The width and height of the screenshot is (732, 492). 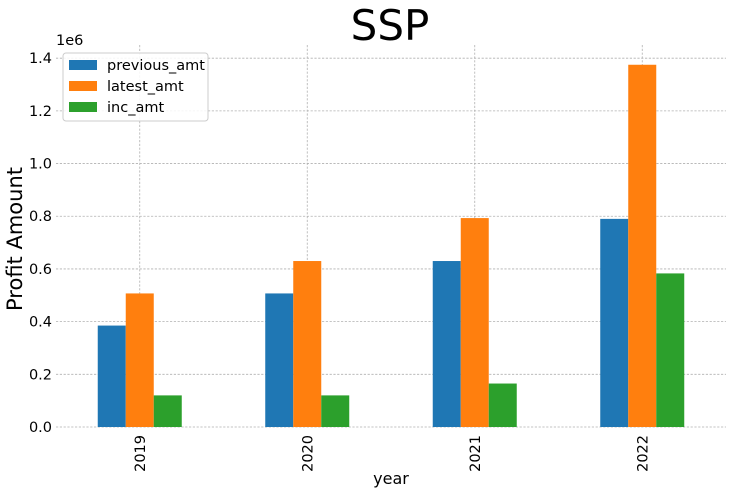 I want to click on legend-label-latest_amt: latest_amt, so click(x=145, y=87).